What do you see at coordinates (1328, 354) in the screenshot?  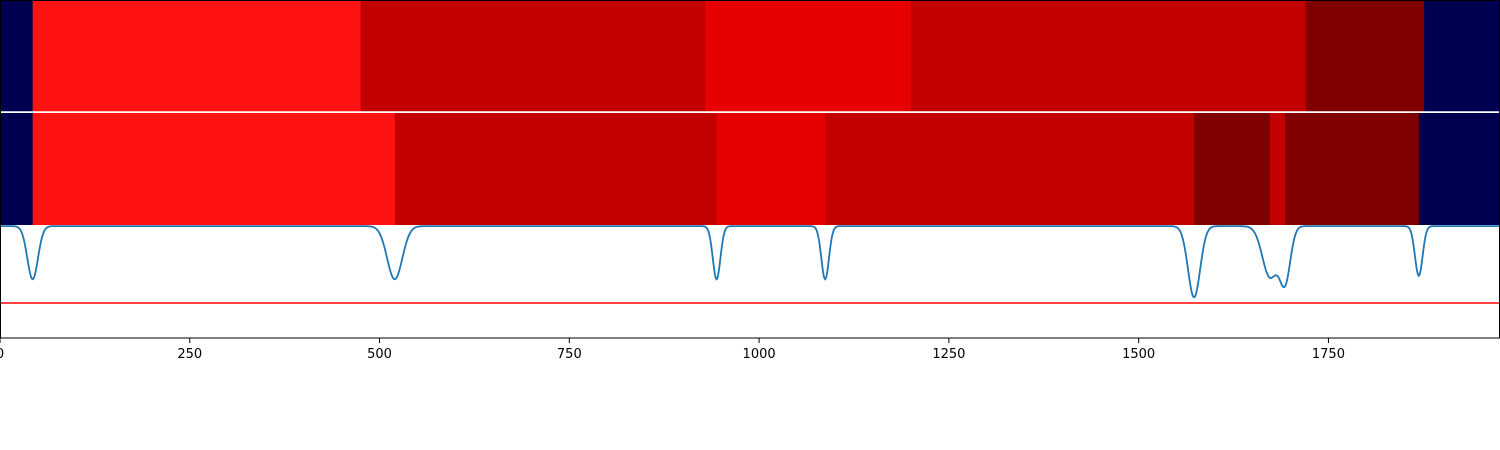 I see `x-tick-label-1750: 1750` at bounding box center [1328, 354].